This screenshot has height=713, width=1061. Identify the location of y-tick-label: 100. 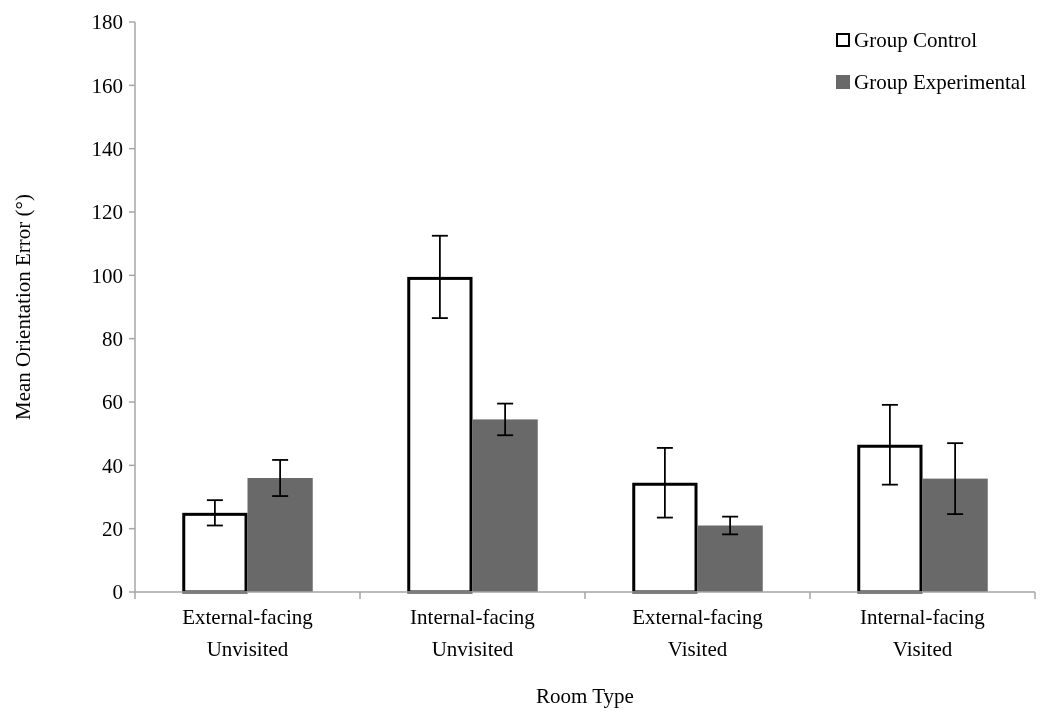
(107, 275).